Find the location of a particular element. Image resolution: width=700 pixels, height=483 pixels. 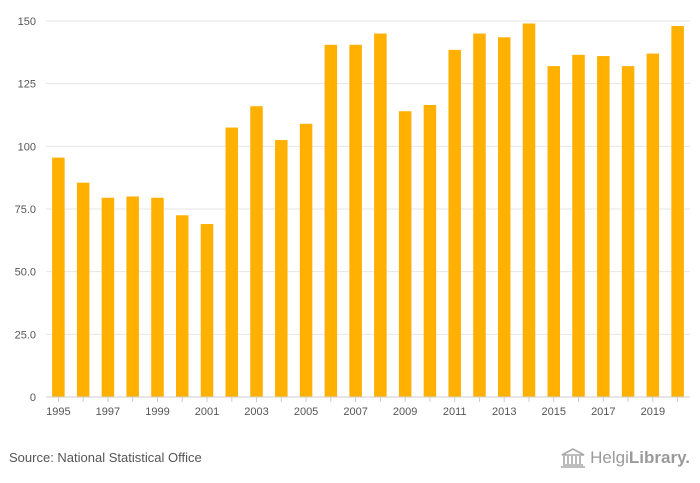

x-tick-label: 2013 is located at coordinates (504, 412).